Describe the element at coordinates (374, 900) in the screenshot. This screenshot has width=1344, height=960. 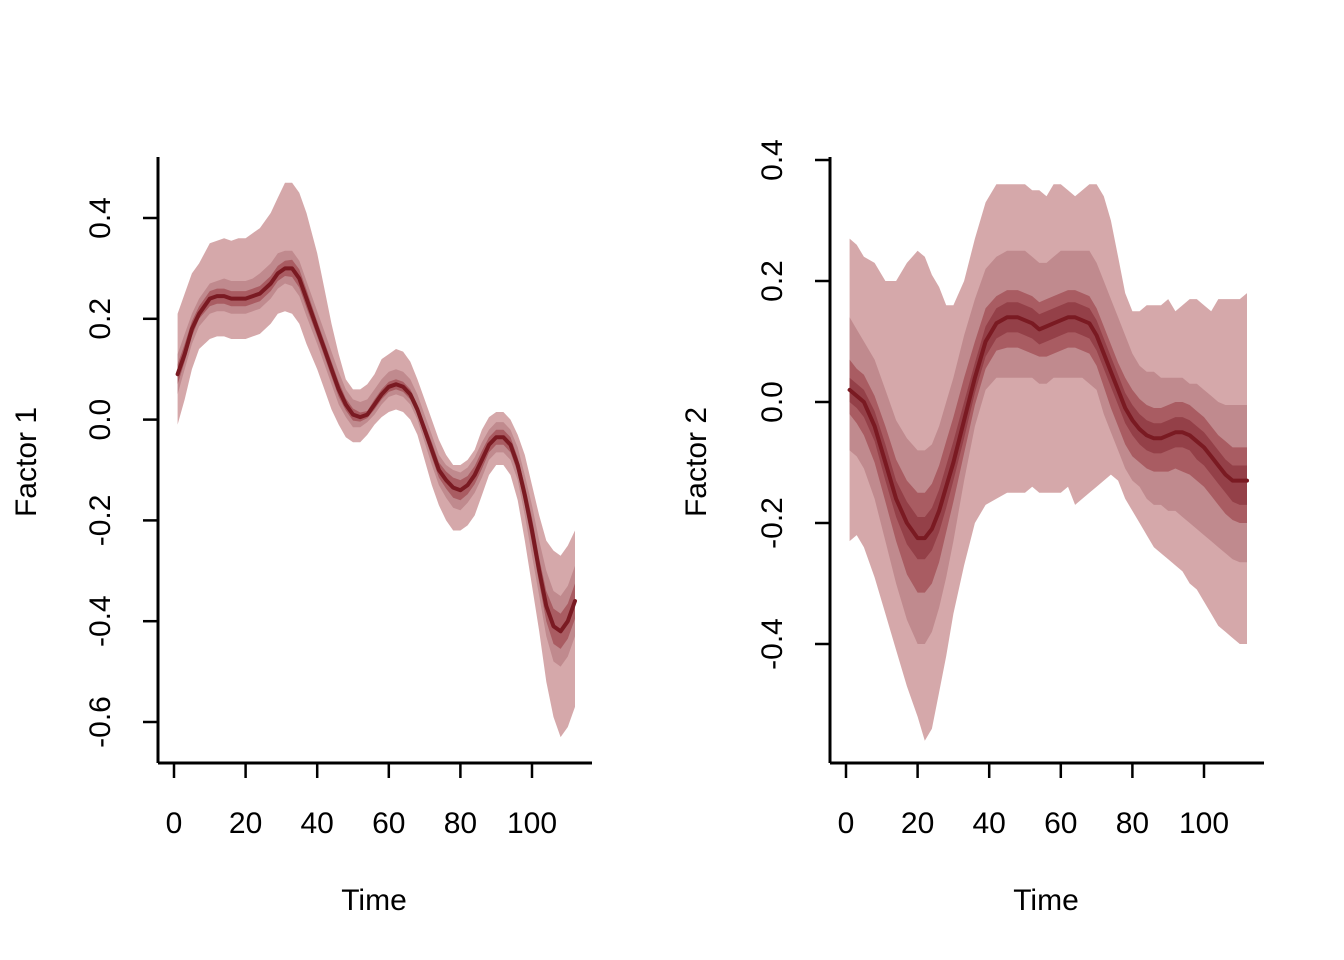
I see `x-axis-label-factor-1: Time` at that location.